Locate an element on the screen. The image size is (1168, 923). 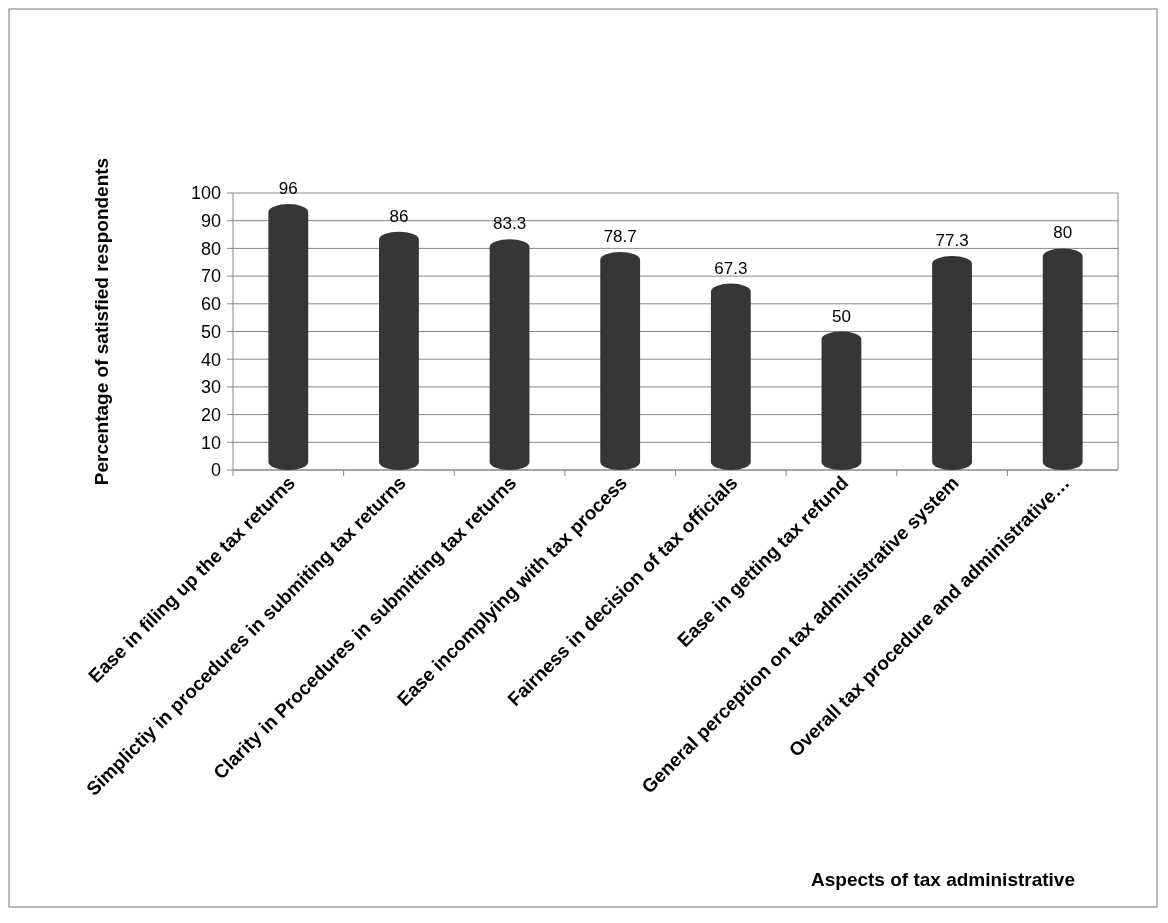
y-tick-label: 10 is located at coordinates (210, 442).